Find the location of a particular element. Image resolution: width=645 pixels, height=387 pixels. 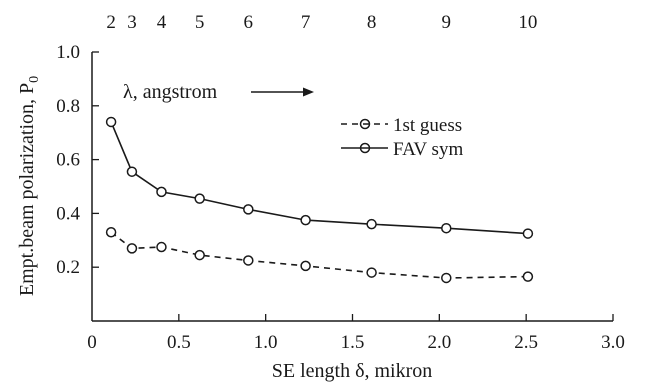

legend-label-1st-guess: 1st guess is located at coordinates (427, 125).